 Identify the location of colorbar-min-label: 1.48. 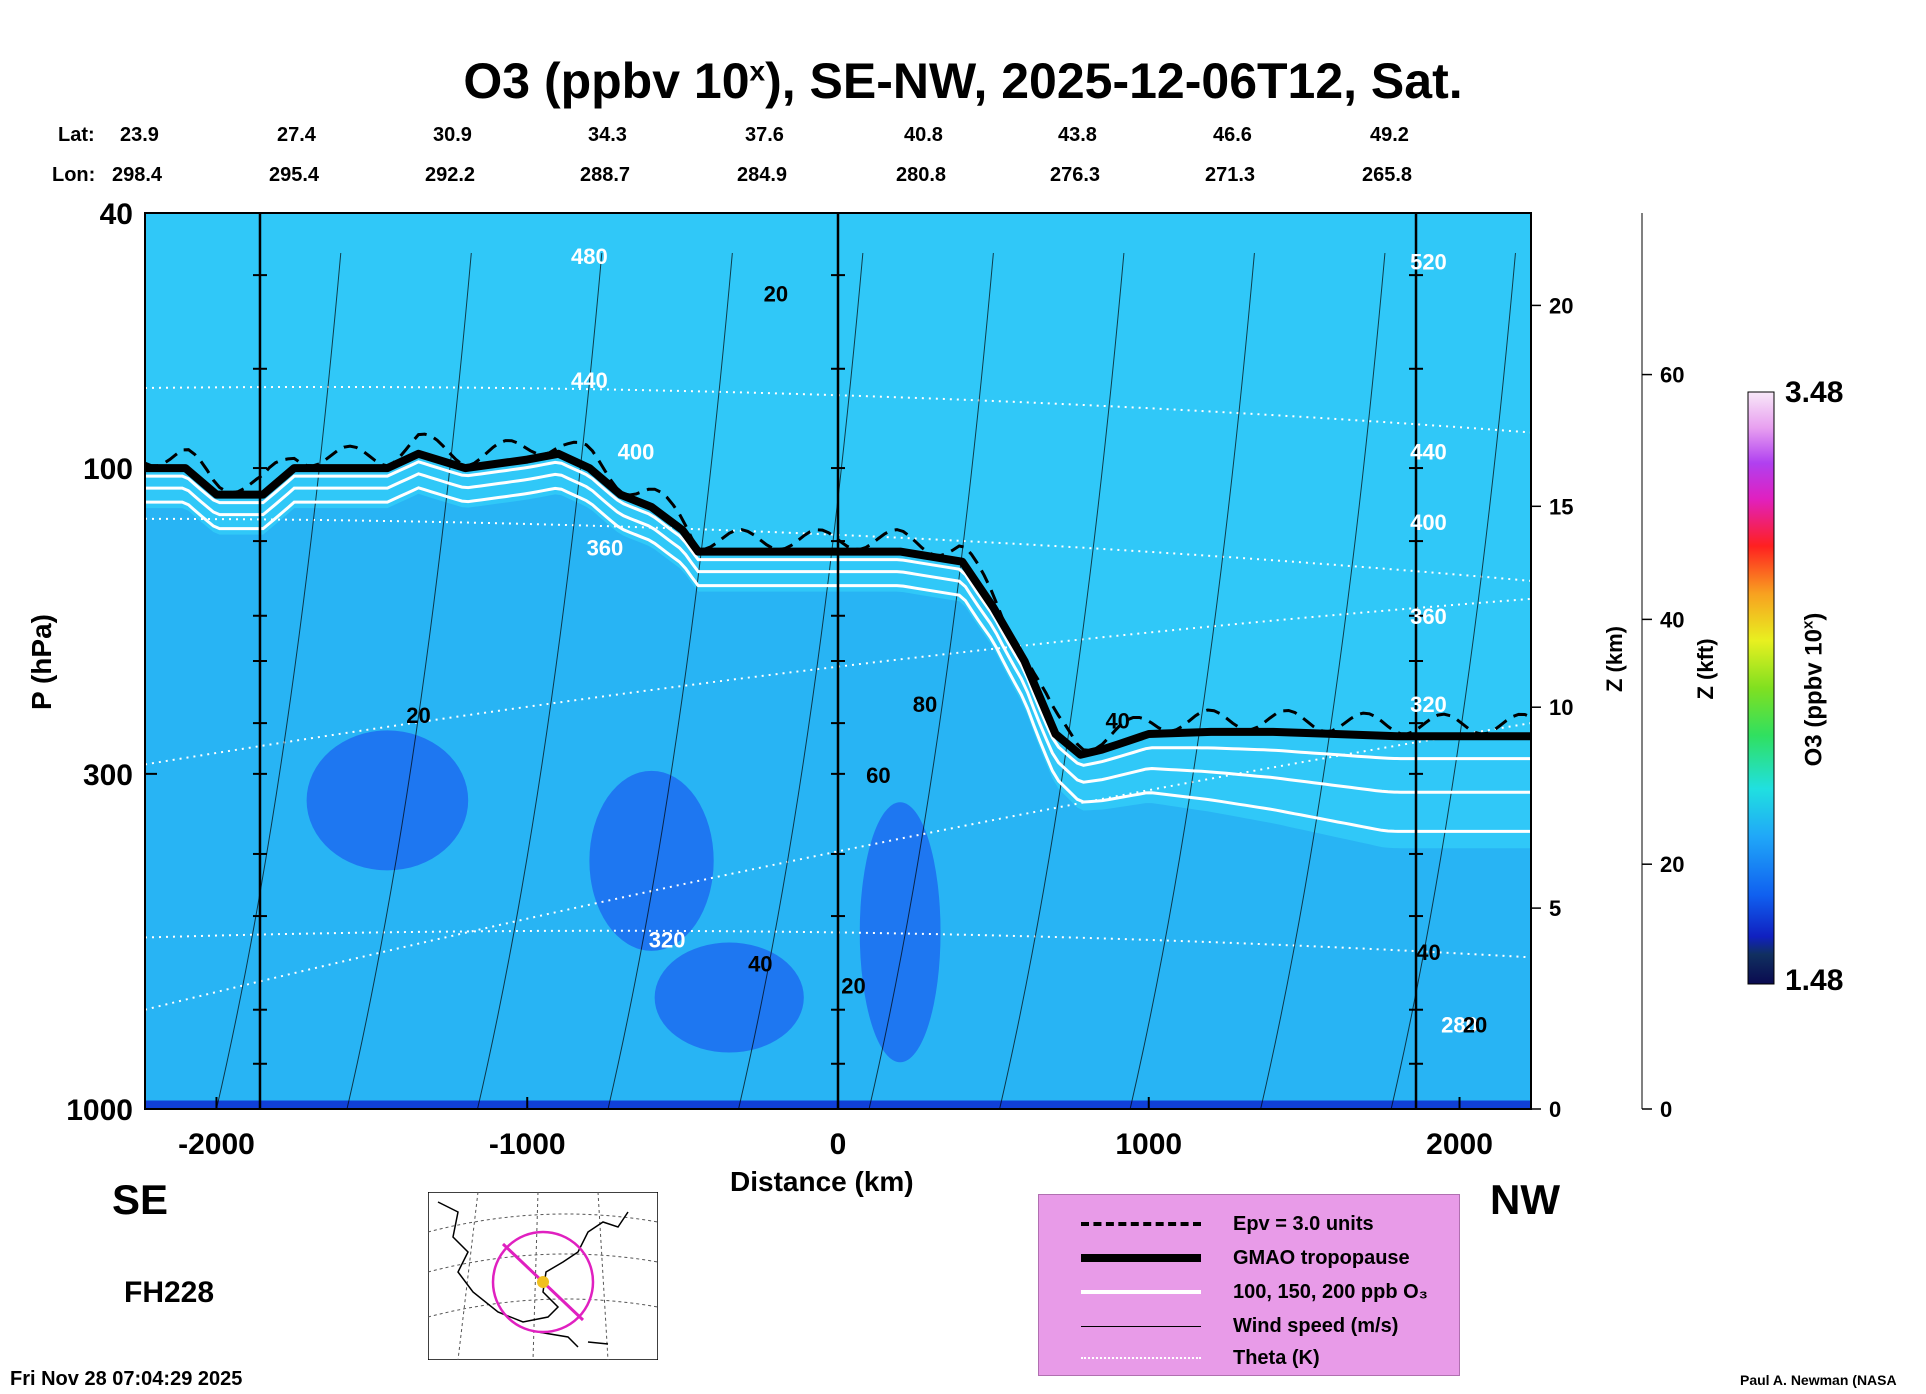
(1814, 980).